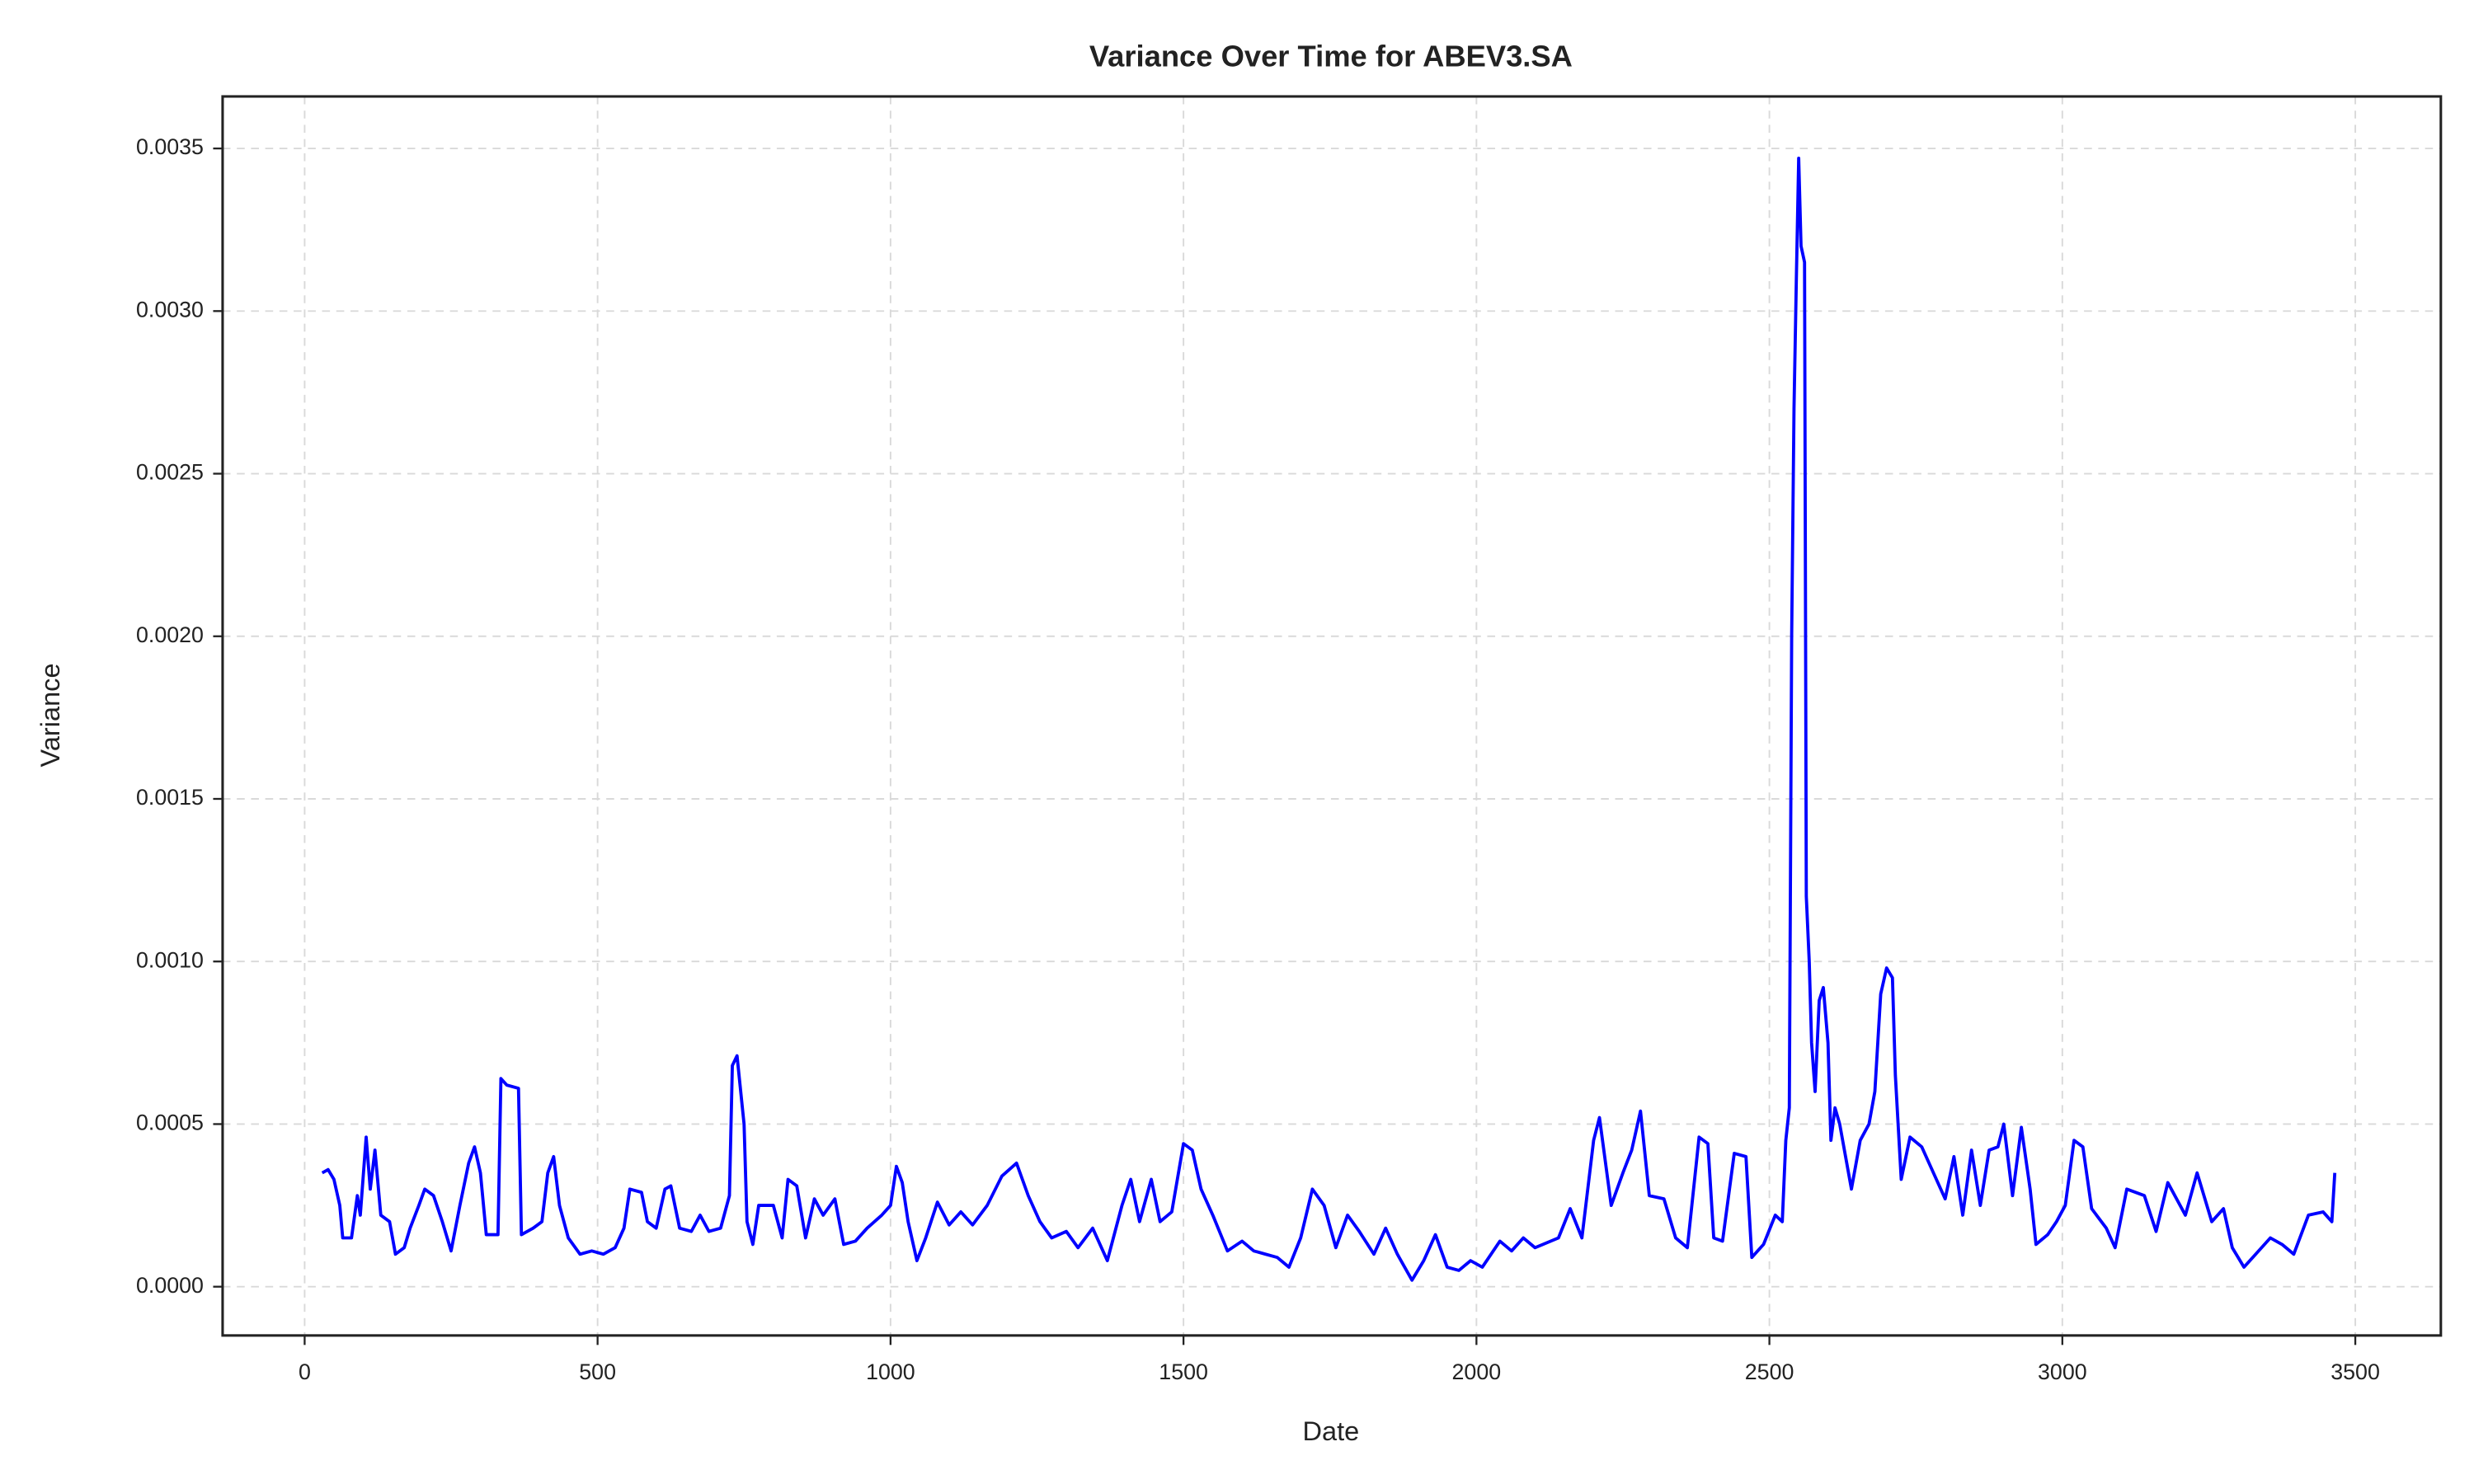 The height and width of the screenshot is (1484, 2474). I want to click on x-tick-label: 0, so click(305, 1372).